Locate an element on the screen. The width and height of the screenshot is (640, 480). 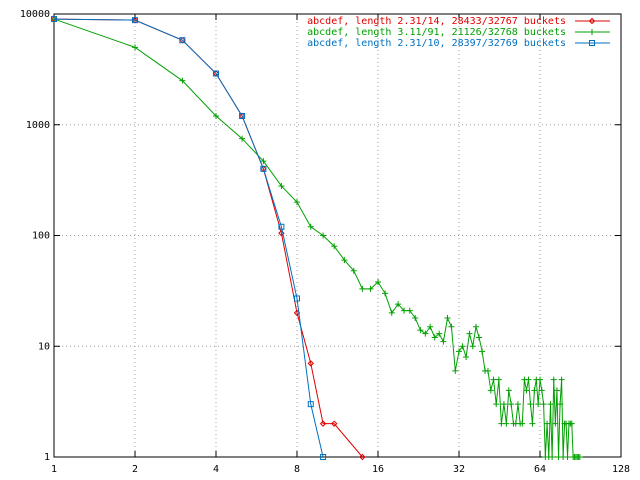
y-tick-label: 1000 is located at coordinates (38, 125).